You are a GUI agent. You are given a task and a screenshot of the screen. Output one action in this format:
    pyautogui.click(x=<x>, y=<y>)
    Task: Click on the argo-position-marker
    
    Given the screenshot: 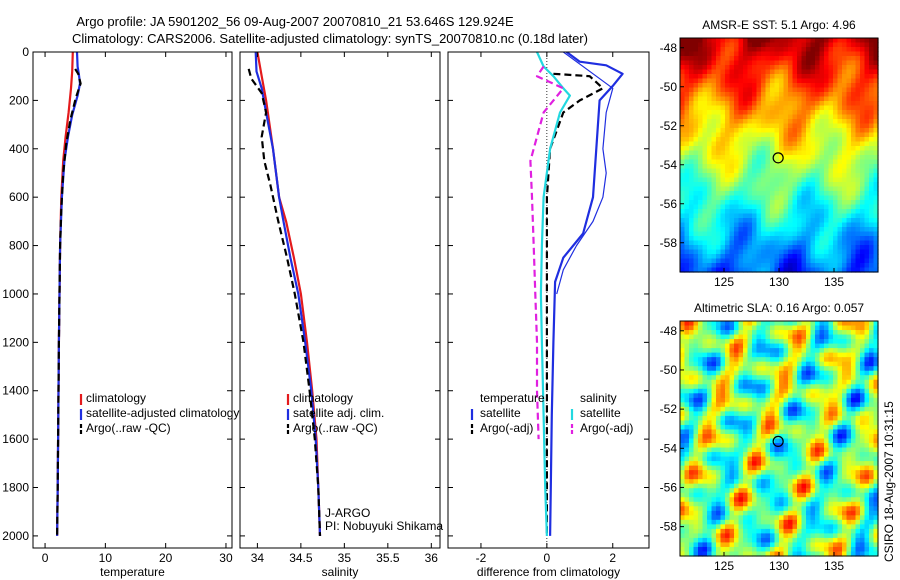 What is the action you would take?
    pyautogui.click(x=778, y=158)
    